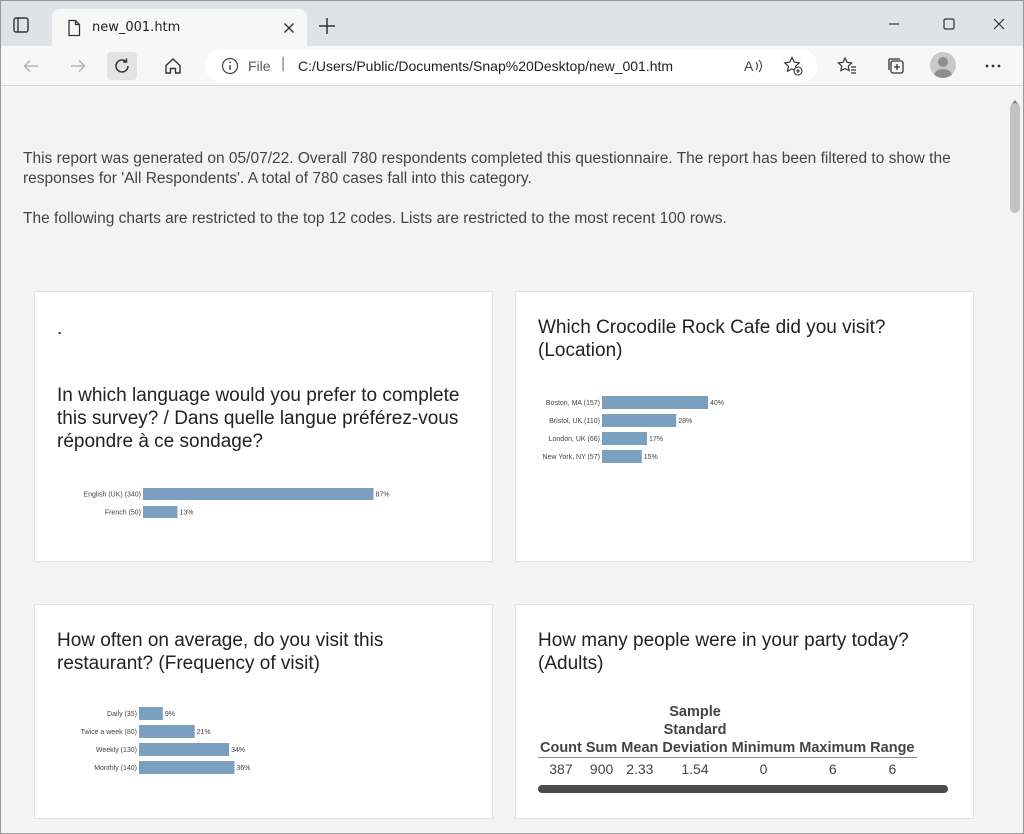 The width and height of the screenshot is (1024, 834). Describe the element at coordinates (892, 769) in the screenshot. I see `value-range: 6` at that location.